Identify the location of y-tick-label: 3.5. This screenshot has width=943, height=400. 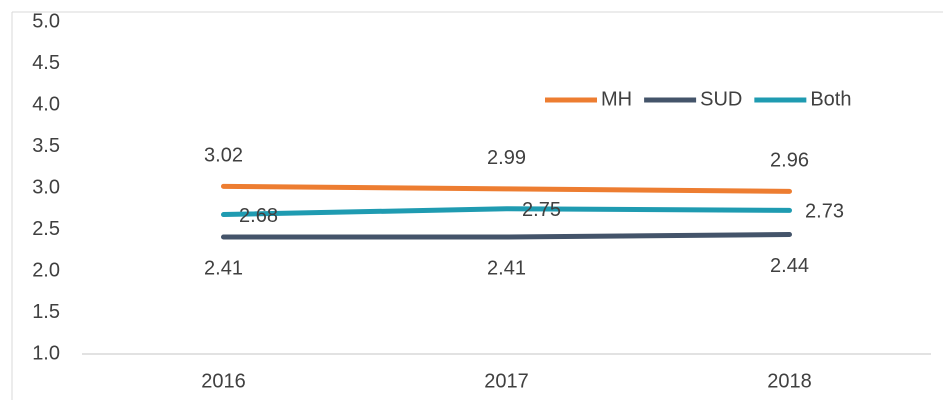
(46, 146).